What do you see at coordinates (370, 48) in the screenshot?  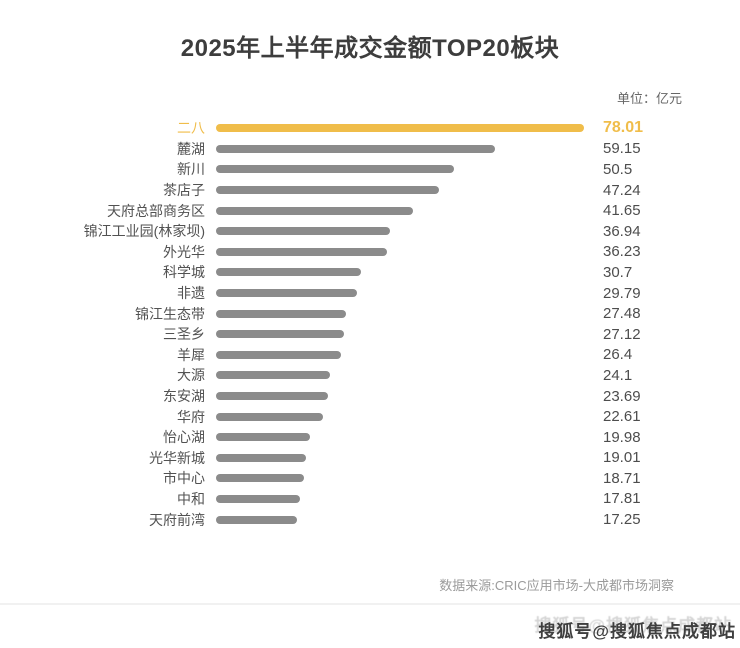 I see `chart-title: 2025年上半年成交金额TOP20板块` at bounding box center [370, 48].